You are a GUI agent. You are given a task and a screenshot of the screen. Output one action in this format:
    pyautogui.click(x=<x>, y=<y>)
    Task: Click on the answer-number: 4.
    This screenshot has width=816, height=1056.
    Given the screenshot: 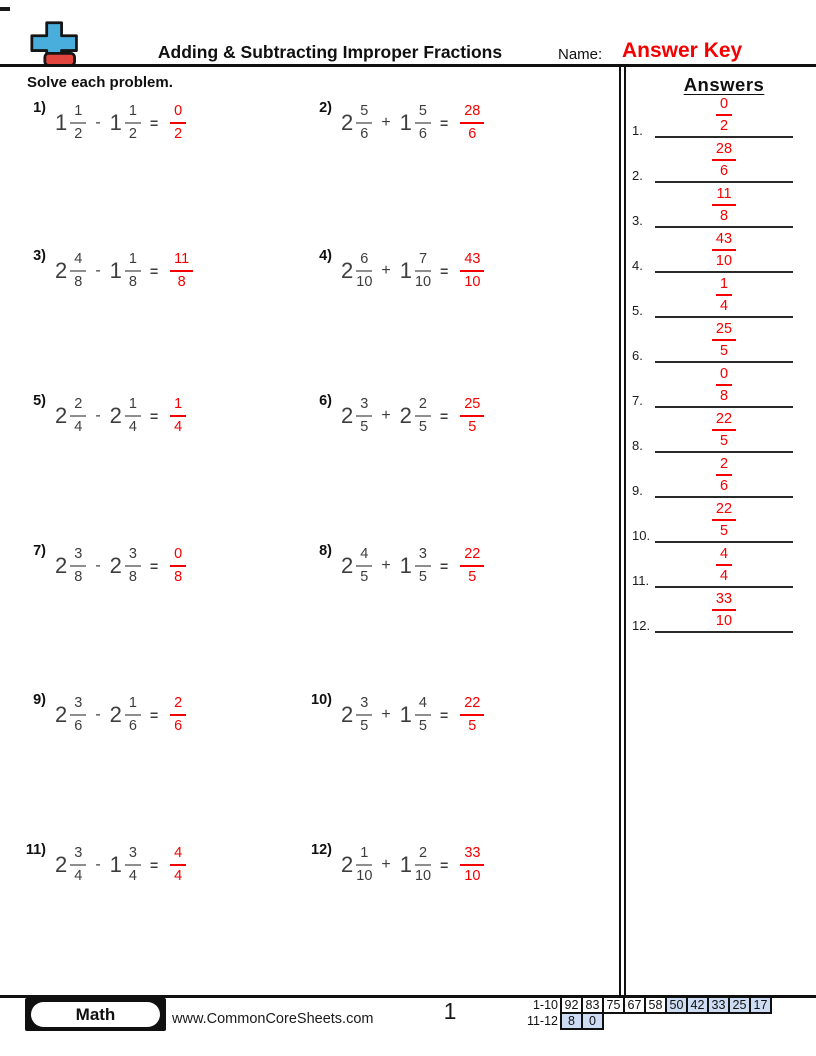 What is the action you would take?
    pyautogui.click(x=637, y=265)
    